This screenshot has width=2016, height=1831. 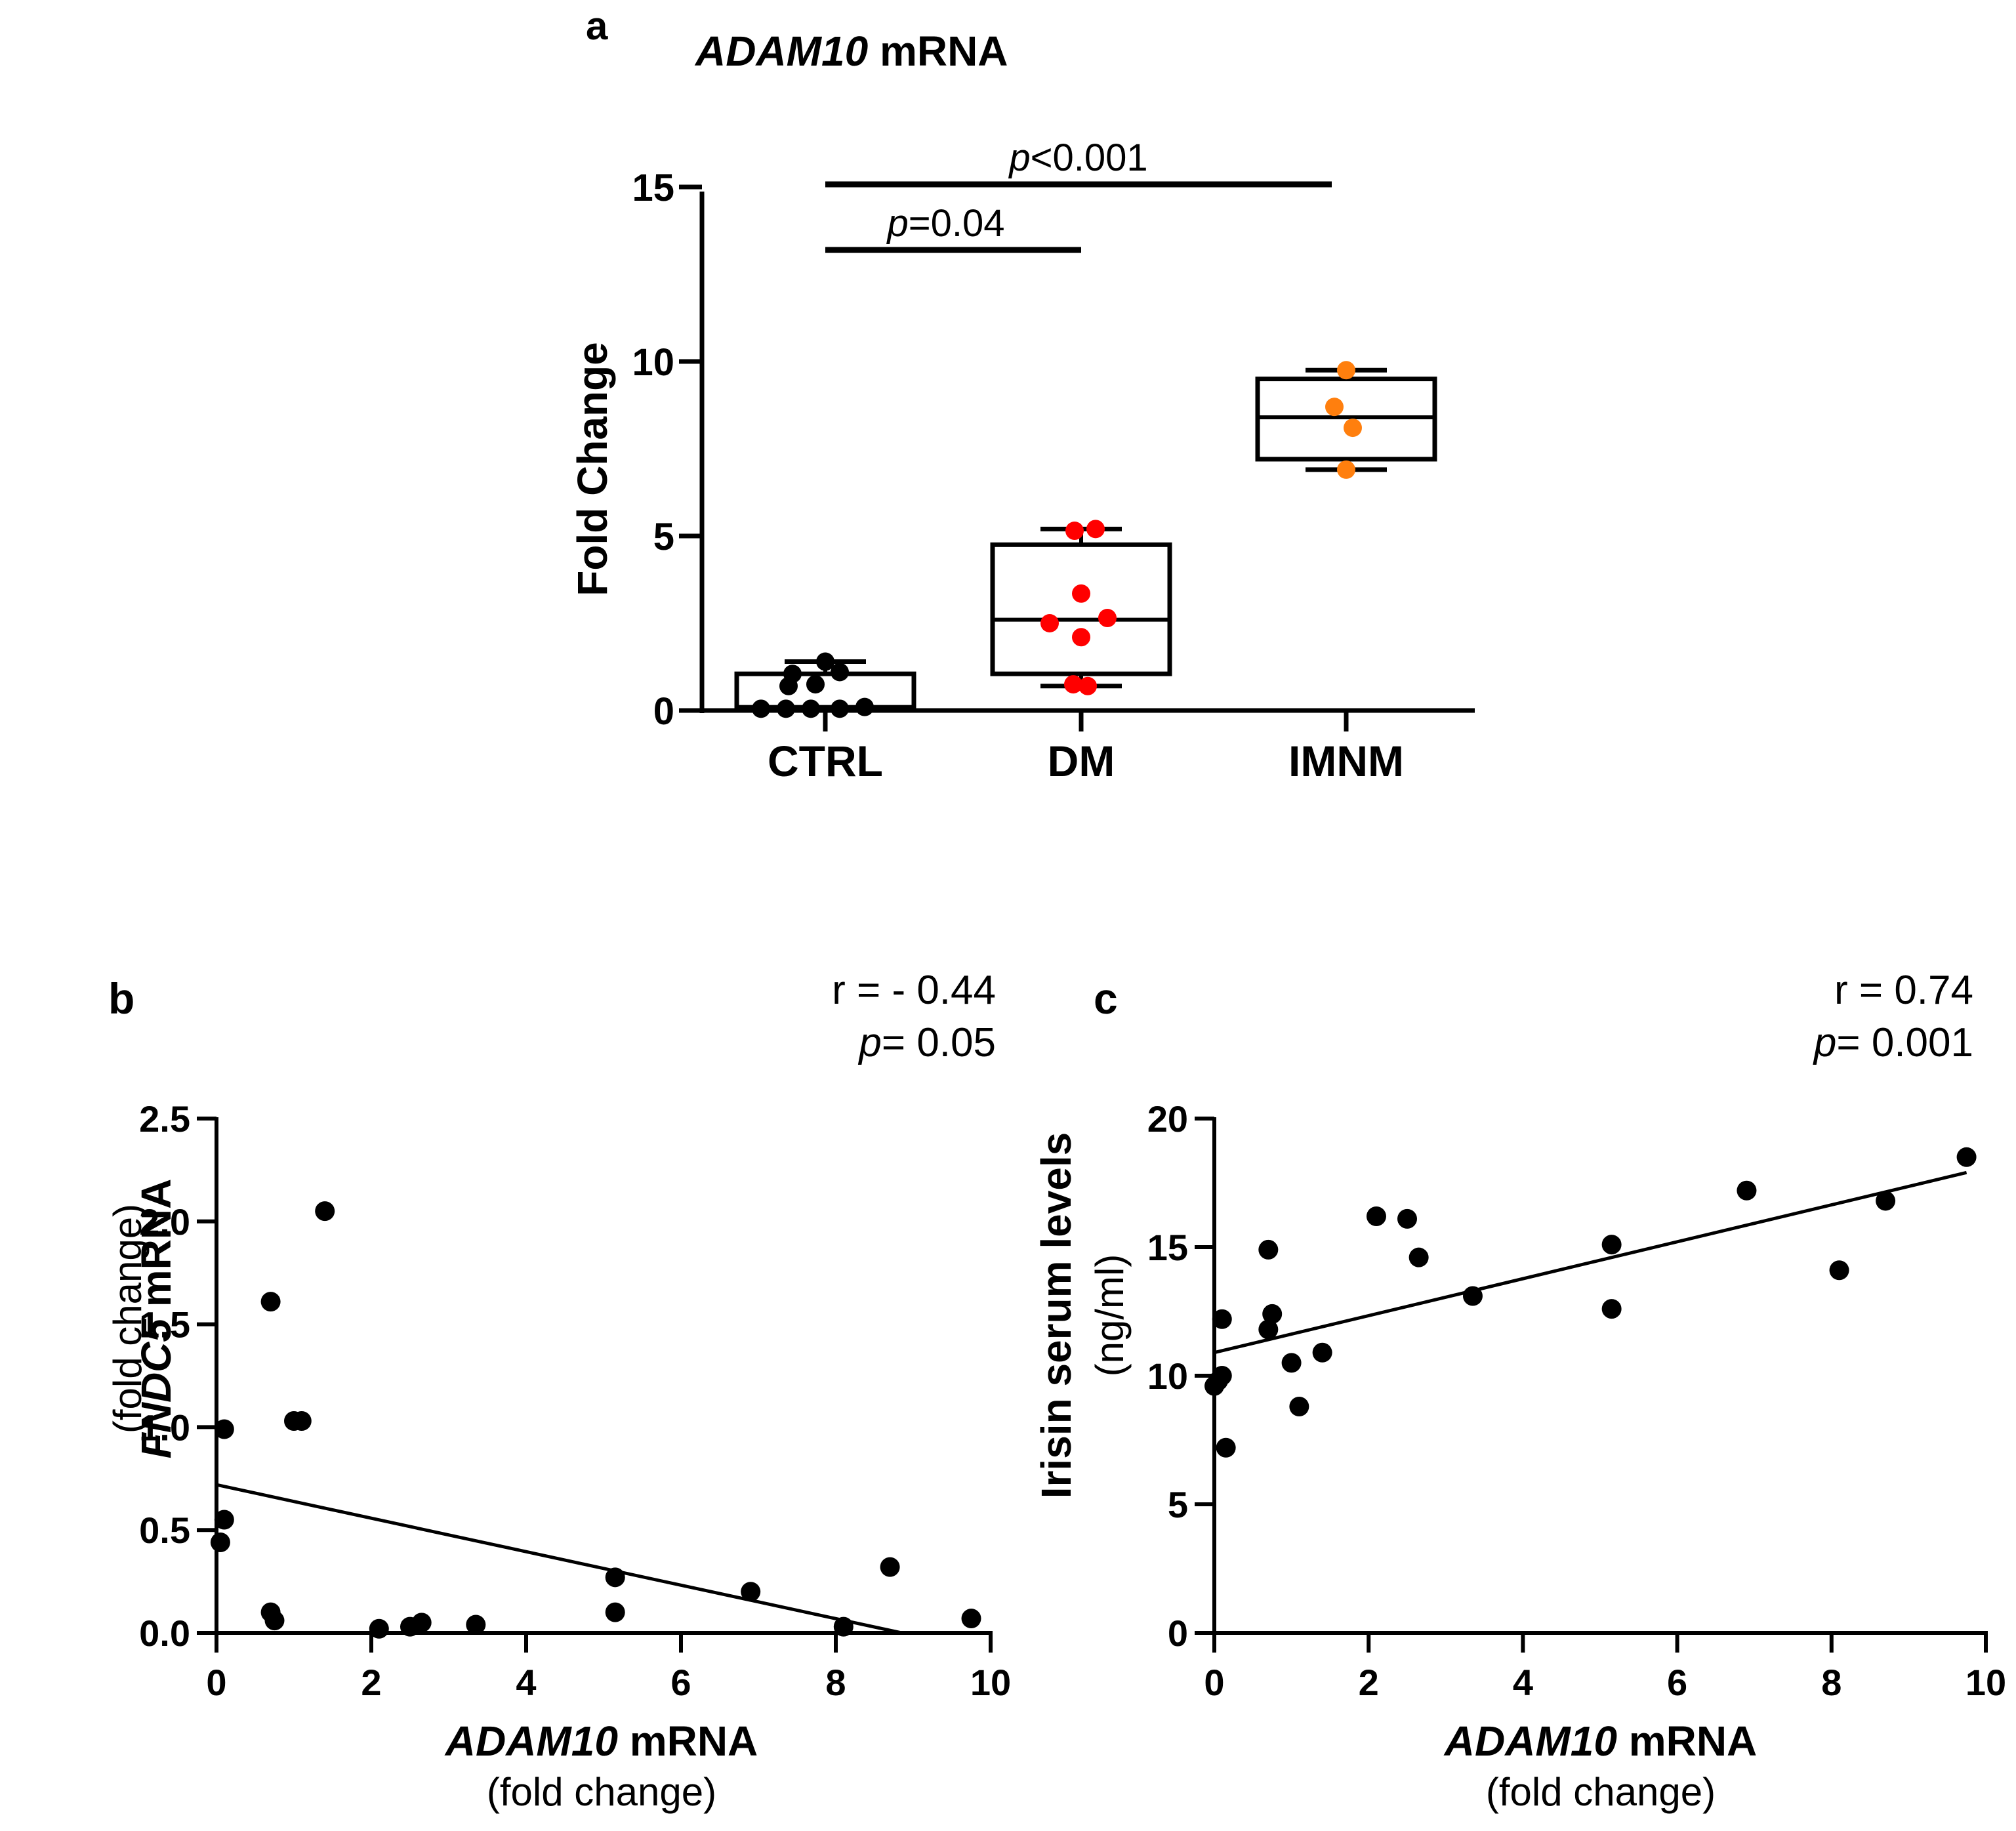 What do you see at coordinates (1601, 1792) in the screenshot?
I see `panel-c-x-axis-sublabel: (fold change)` at bounding box center [1601, 1792].